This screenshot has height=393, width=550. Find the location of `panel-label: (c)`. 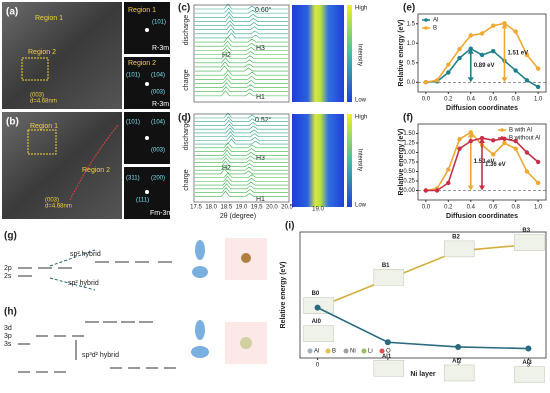

panel-label: (c) is located at coordinates (184, 8).